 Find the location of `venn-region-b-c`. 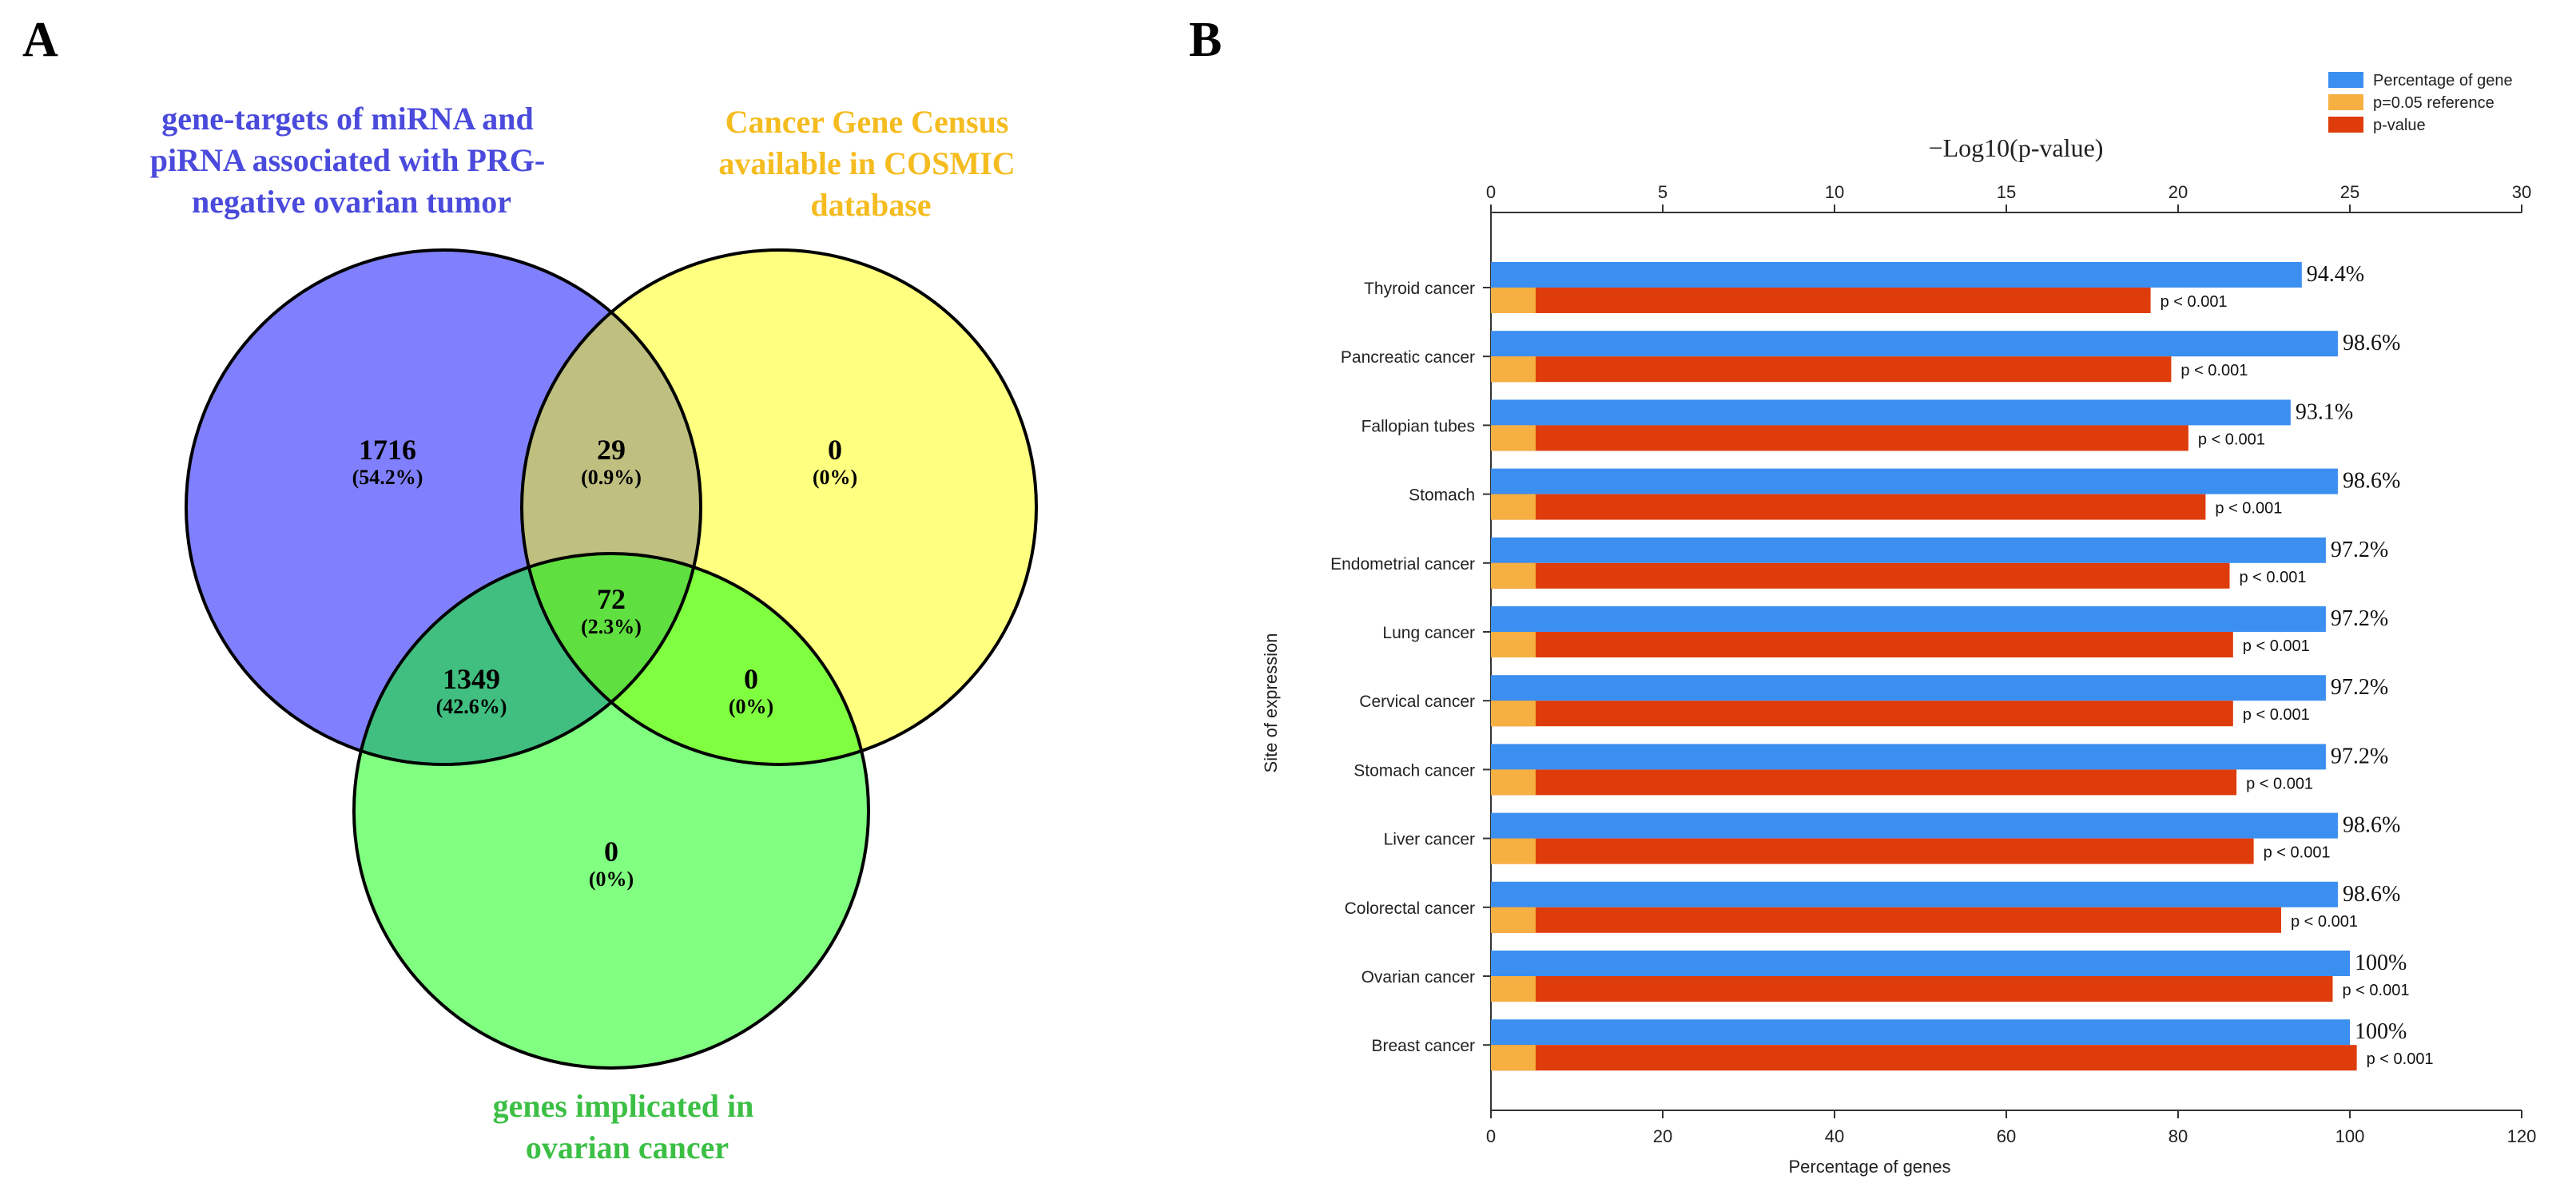

venn-region-b-c is located at coordinates (695, 659).